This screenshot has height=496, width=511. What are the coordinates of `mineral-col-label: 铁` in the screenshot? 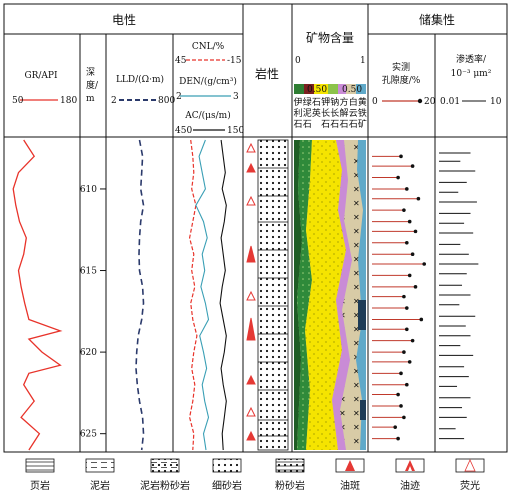 It's located at (362, 113).